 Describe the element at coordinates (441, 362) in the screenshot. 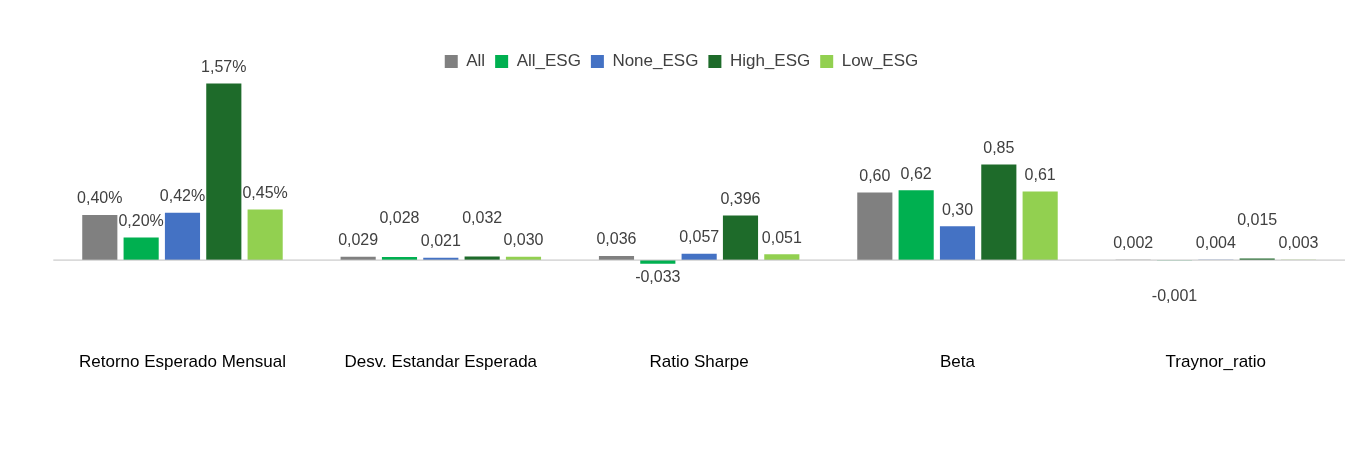

I see `x-tick-label: Desv. Estandar Esperada` at that location.